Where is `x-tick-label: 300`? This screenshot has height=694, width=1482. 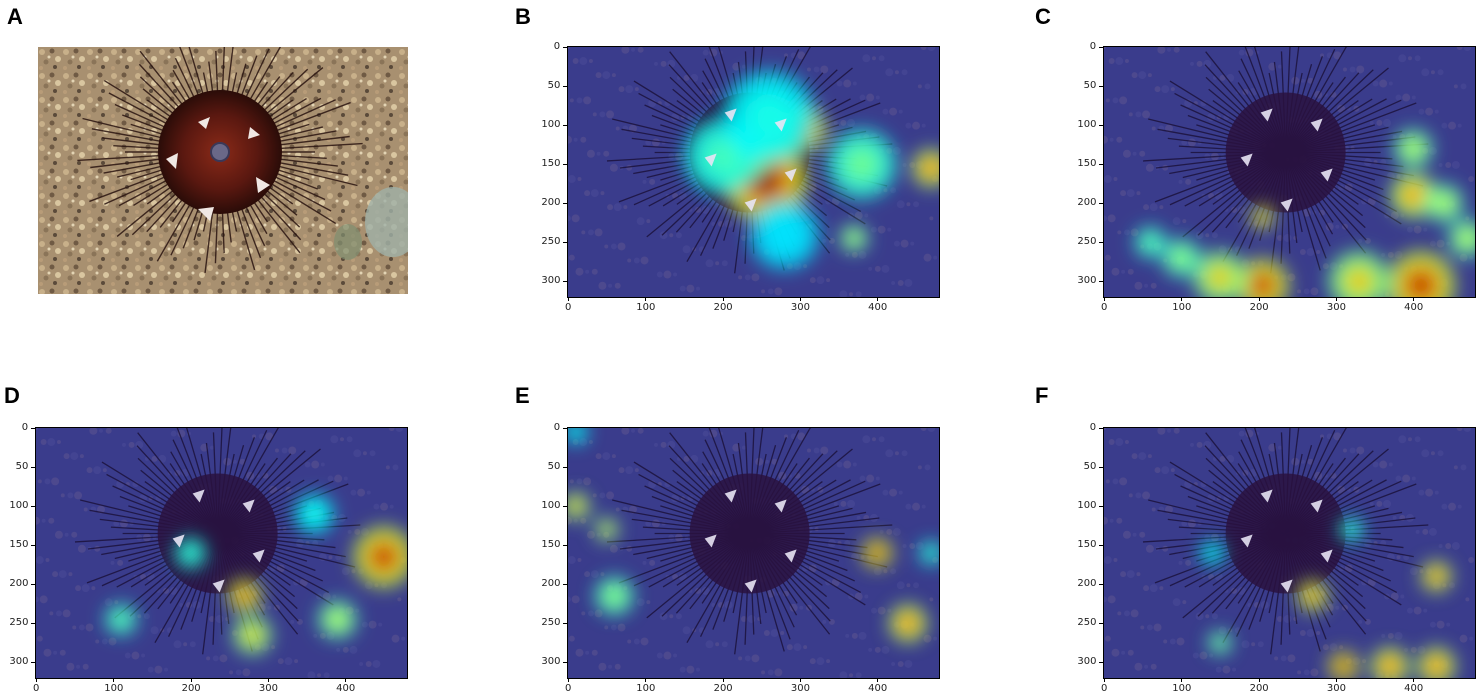
x-tick-label: 300 is located at coordinates (800, 688).